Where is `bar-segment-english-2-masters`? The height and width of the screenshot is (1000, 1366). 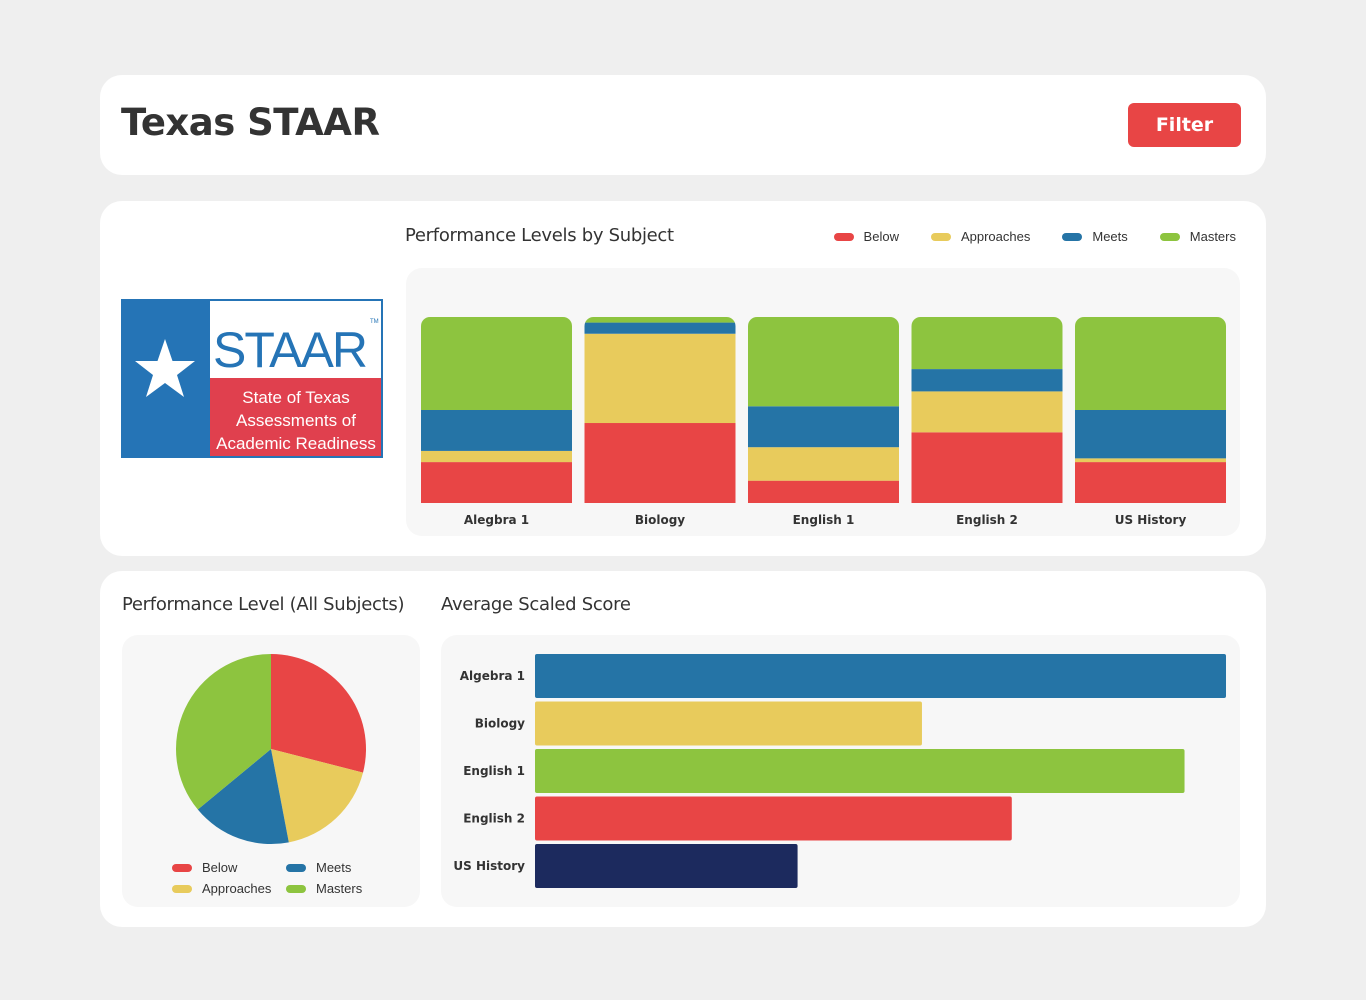
bar-segment-english-2-masters is located at coordinates (987, 343).